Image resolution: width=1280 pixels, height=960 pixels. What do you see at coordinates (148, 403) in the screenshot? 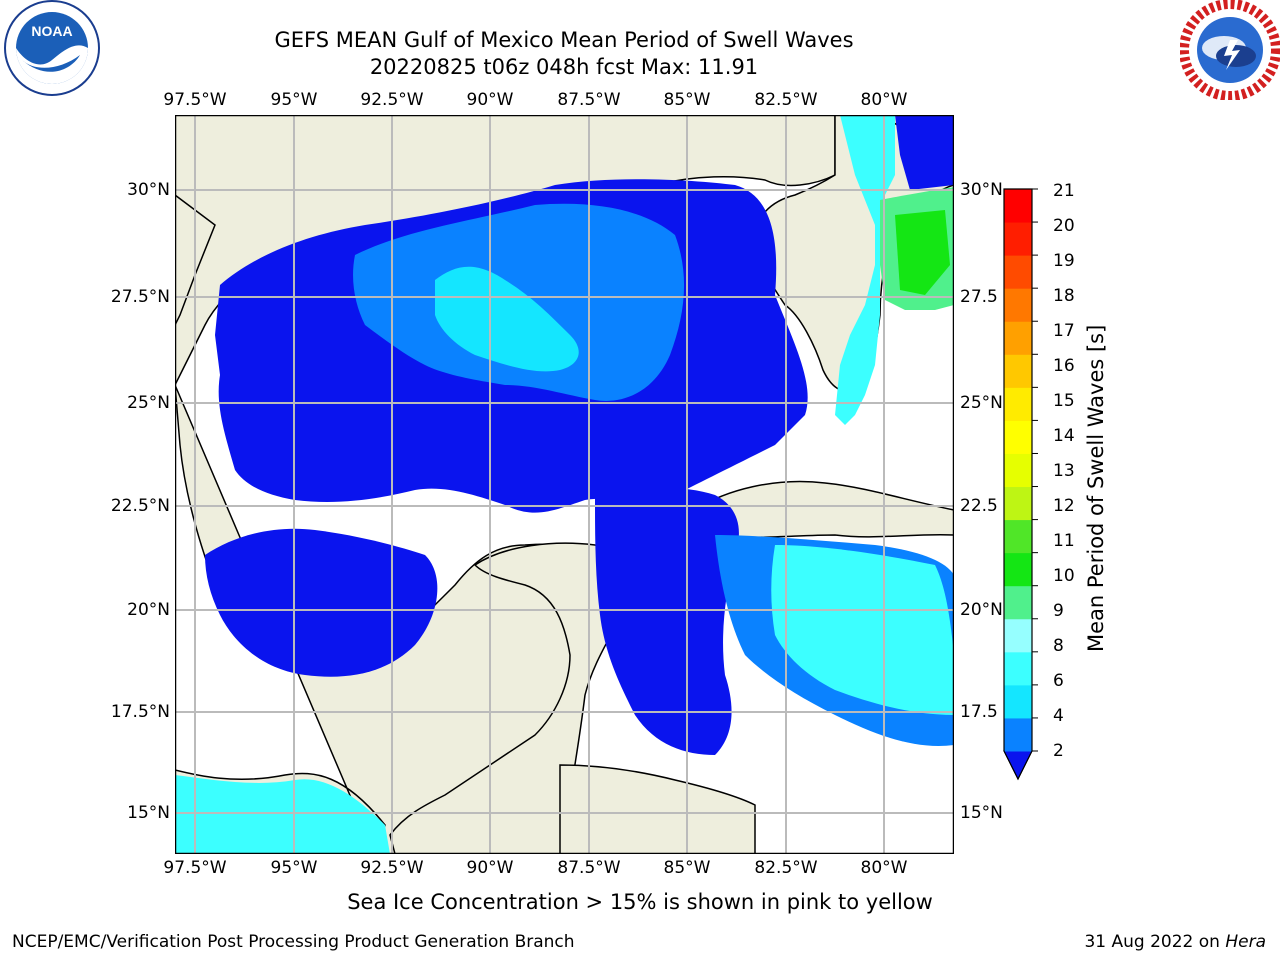
I see `lat-label-left: 25°N` at bounding box center [148, 403].